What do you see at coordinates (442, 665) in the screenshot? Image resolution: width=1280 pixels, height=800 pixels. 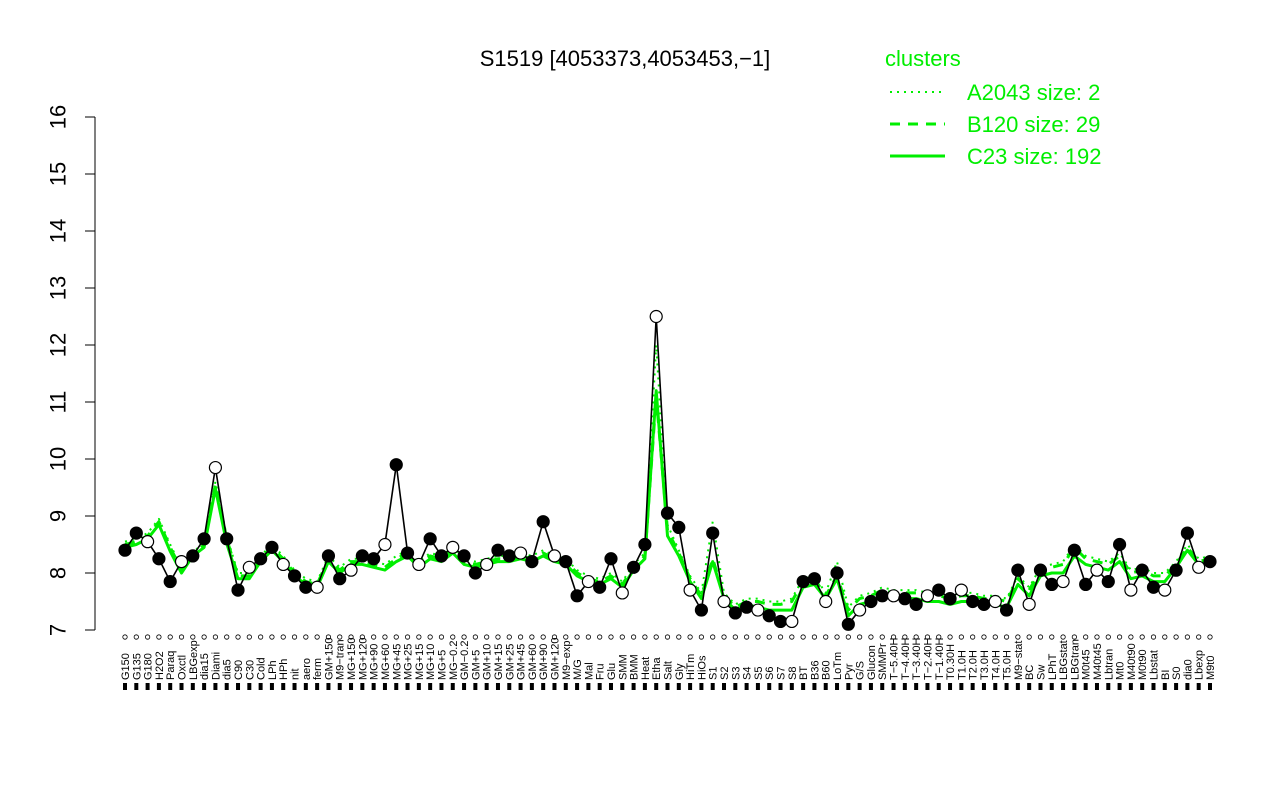 I see `x-tick-label: MG+5` at bounding box center [442, 665].